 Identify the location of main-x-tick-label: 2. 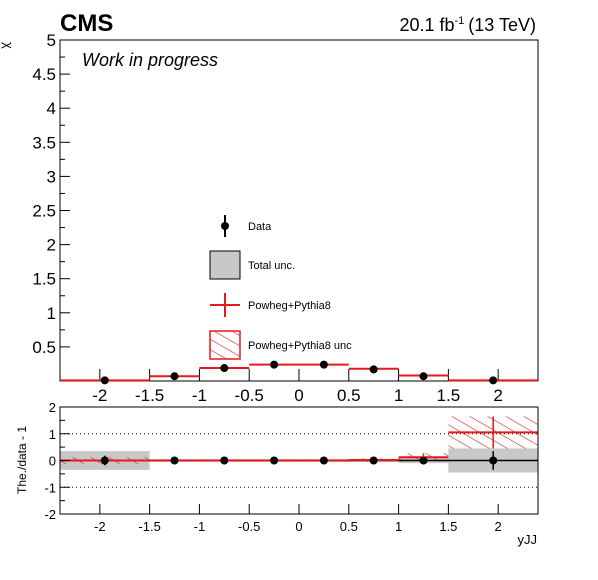
(497, 395).